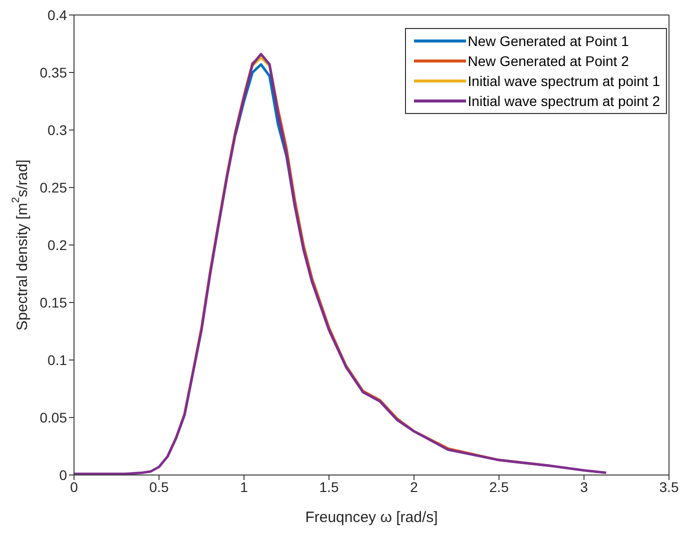 This screenshot has width=687, height=538. I want to click on x-tick-label: 1.5, so click(329, 486).